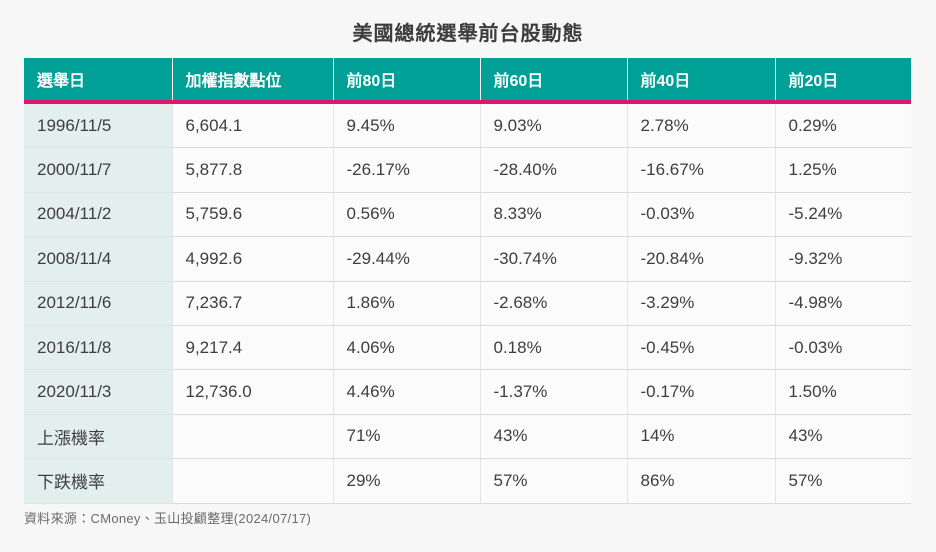 Image resolution: width=936 pixels, height=552 pixels. Describe the element at coordinates (252, 259) in the screenshot. I see `value-cell: 4,992.6` at that location.